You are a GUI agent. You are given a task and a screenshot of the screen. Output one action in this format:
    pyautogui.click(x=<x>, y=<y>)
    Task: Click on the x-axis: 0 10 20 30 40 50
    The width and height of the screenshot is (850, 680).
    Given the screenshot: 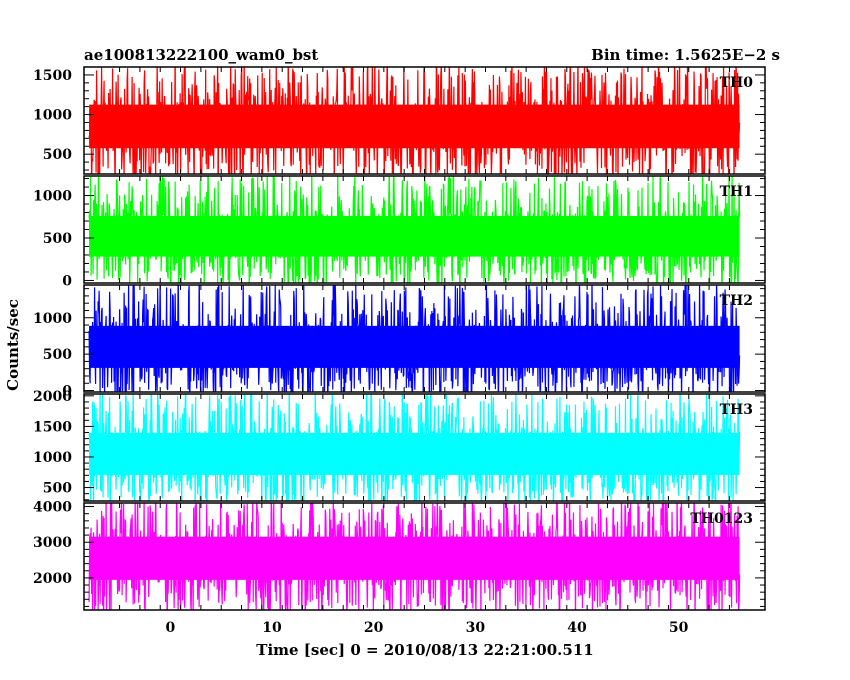 What is the action you would take?
    pyautogui.click(x=427, y=628)
    